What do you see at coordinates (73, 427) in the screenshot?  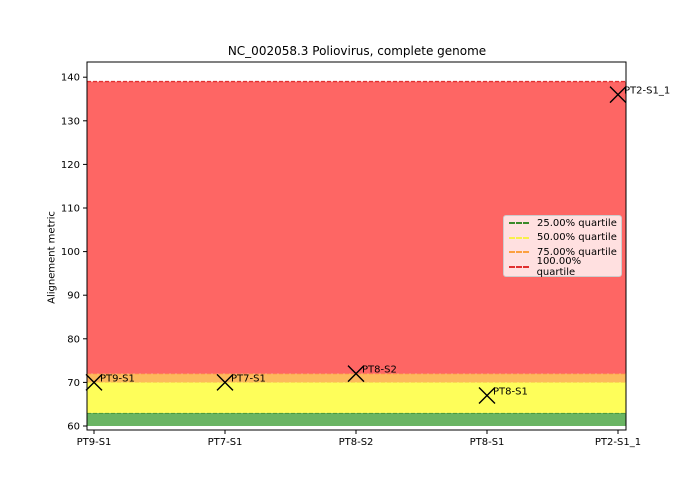 I see `svg-text: 60` at bounding box center [73, 427].